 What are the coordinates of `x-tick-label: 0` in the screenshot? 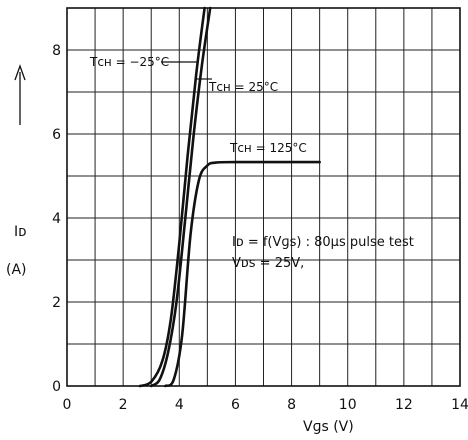 It's located at (67, 405).